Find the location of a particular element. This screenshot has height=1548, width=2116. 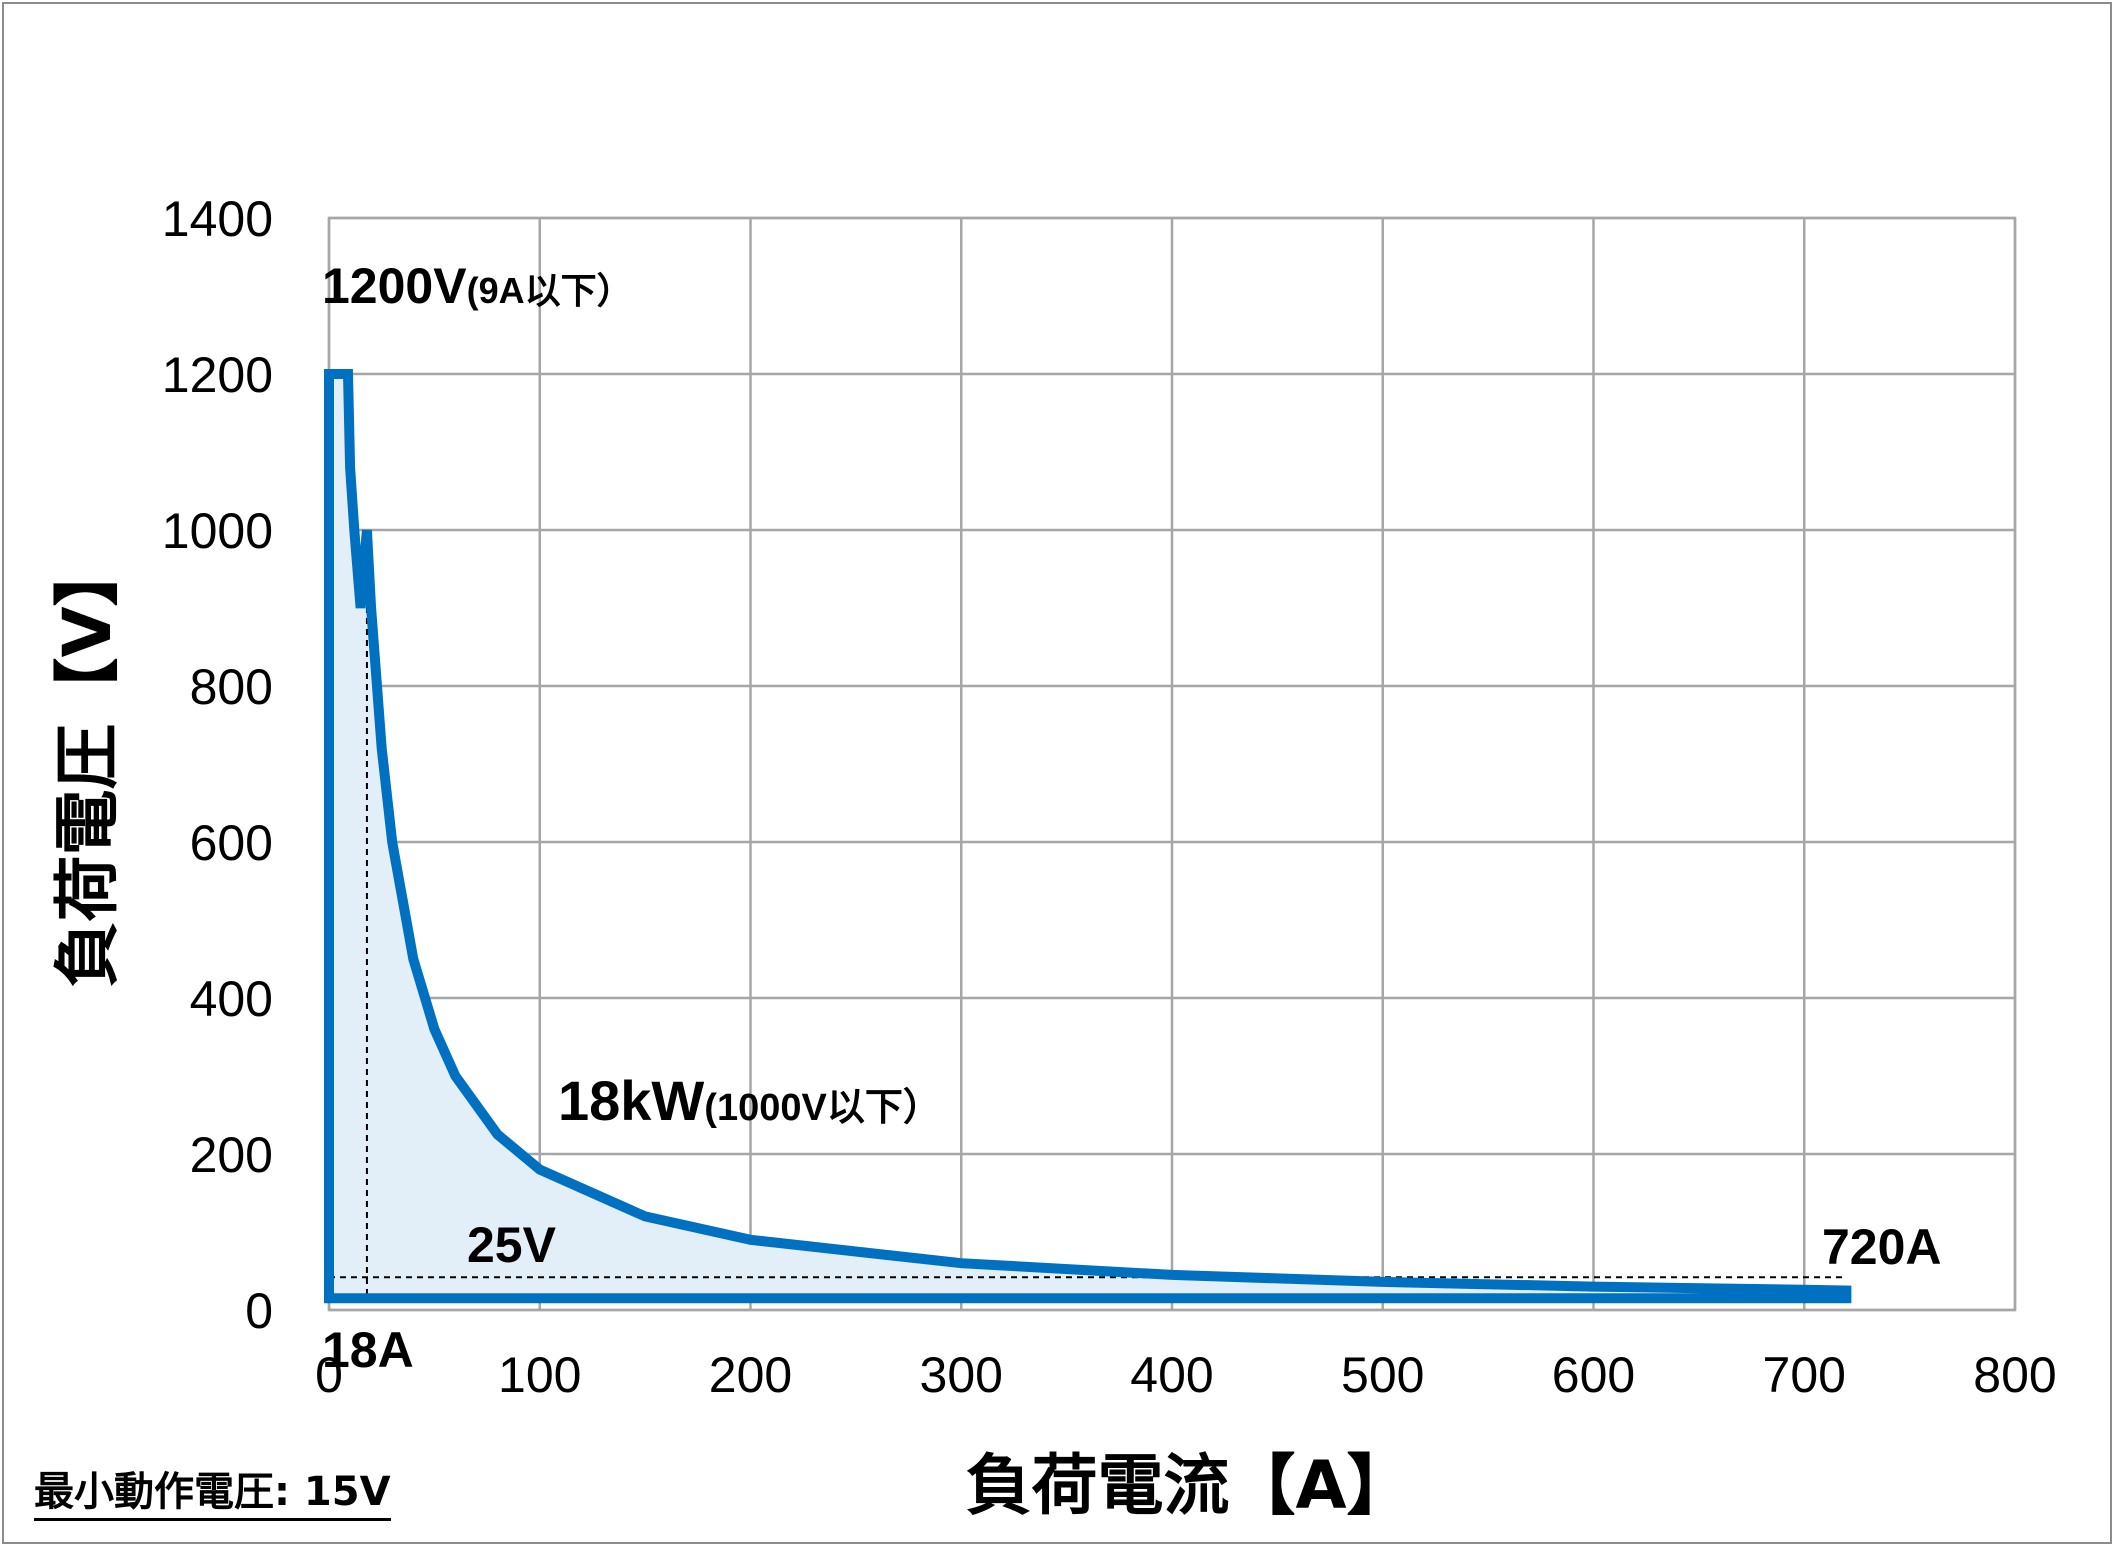

y-tick-label: 400 is located at coordinates (231, 999).